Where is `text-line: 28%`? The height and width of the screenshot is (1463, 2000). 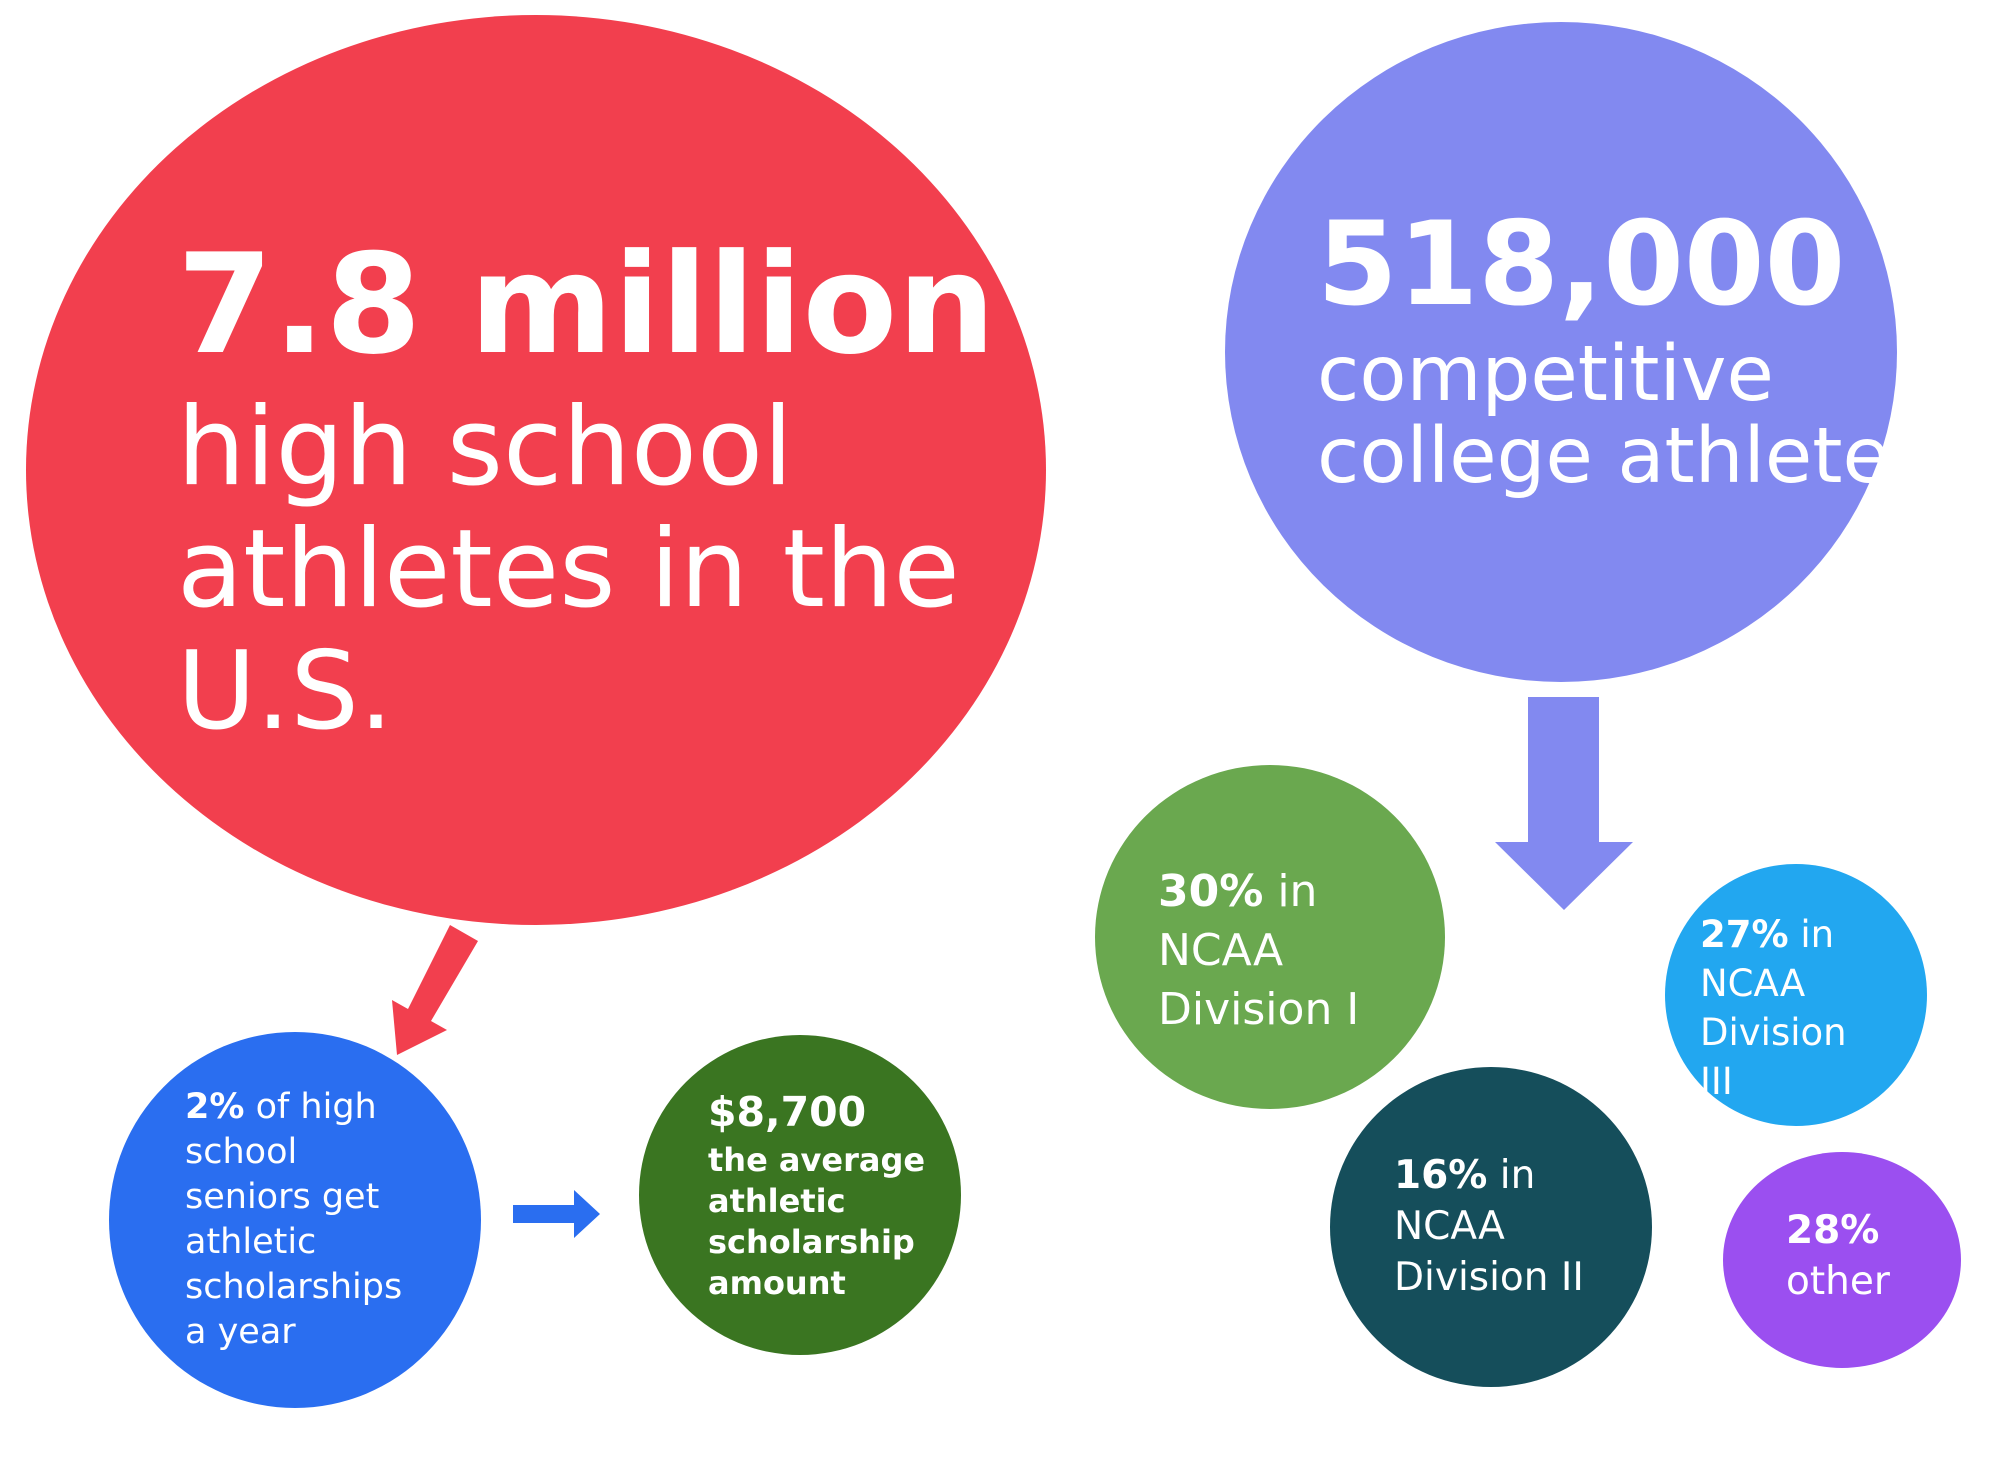 text-line: 28% is located at coordinates (1838, 1230).